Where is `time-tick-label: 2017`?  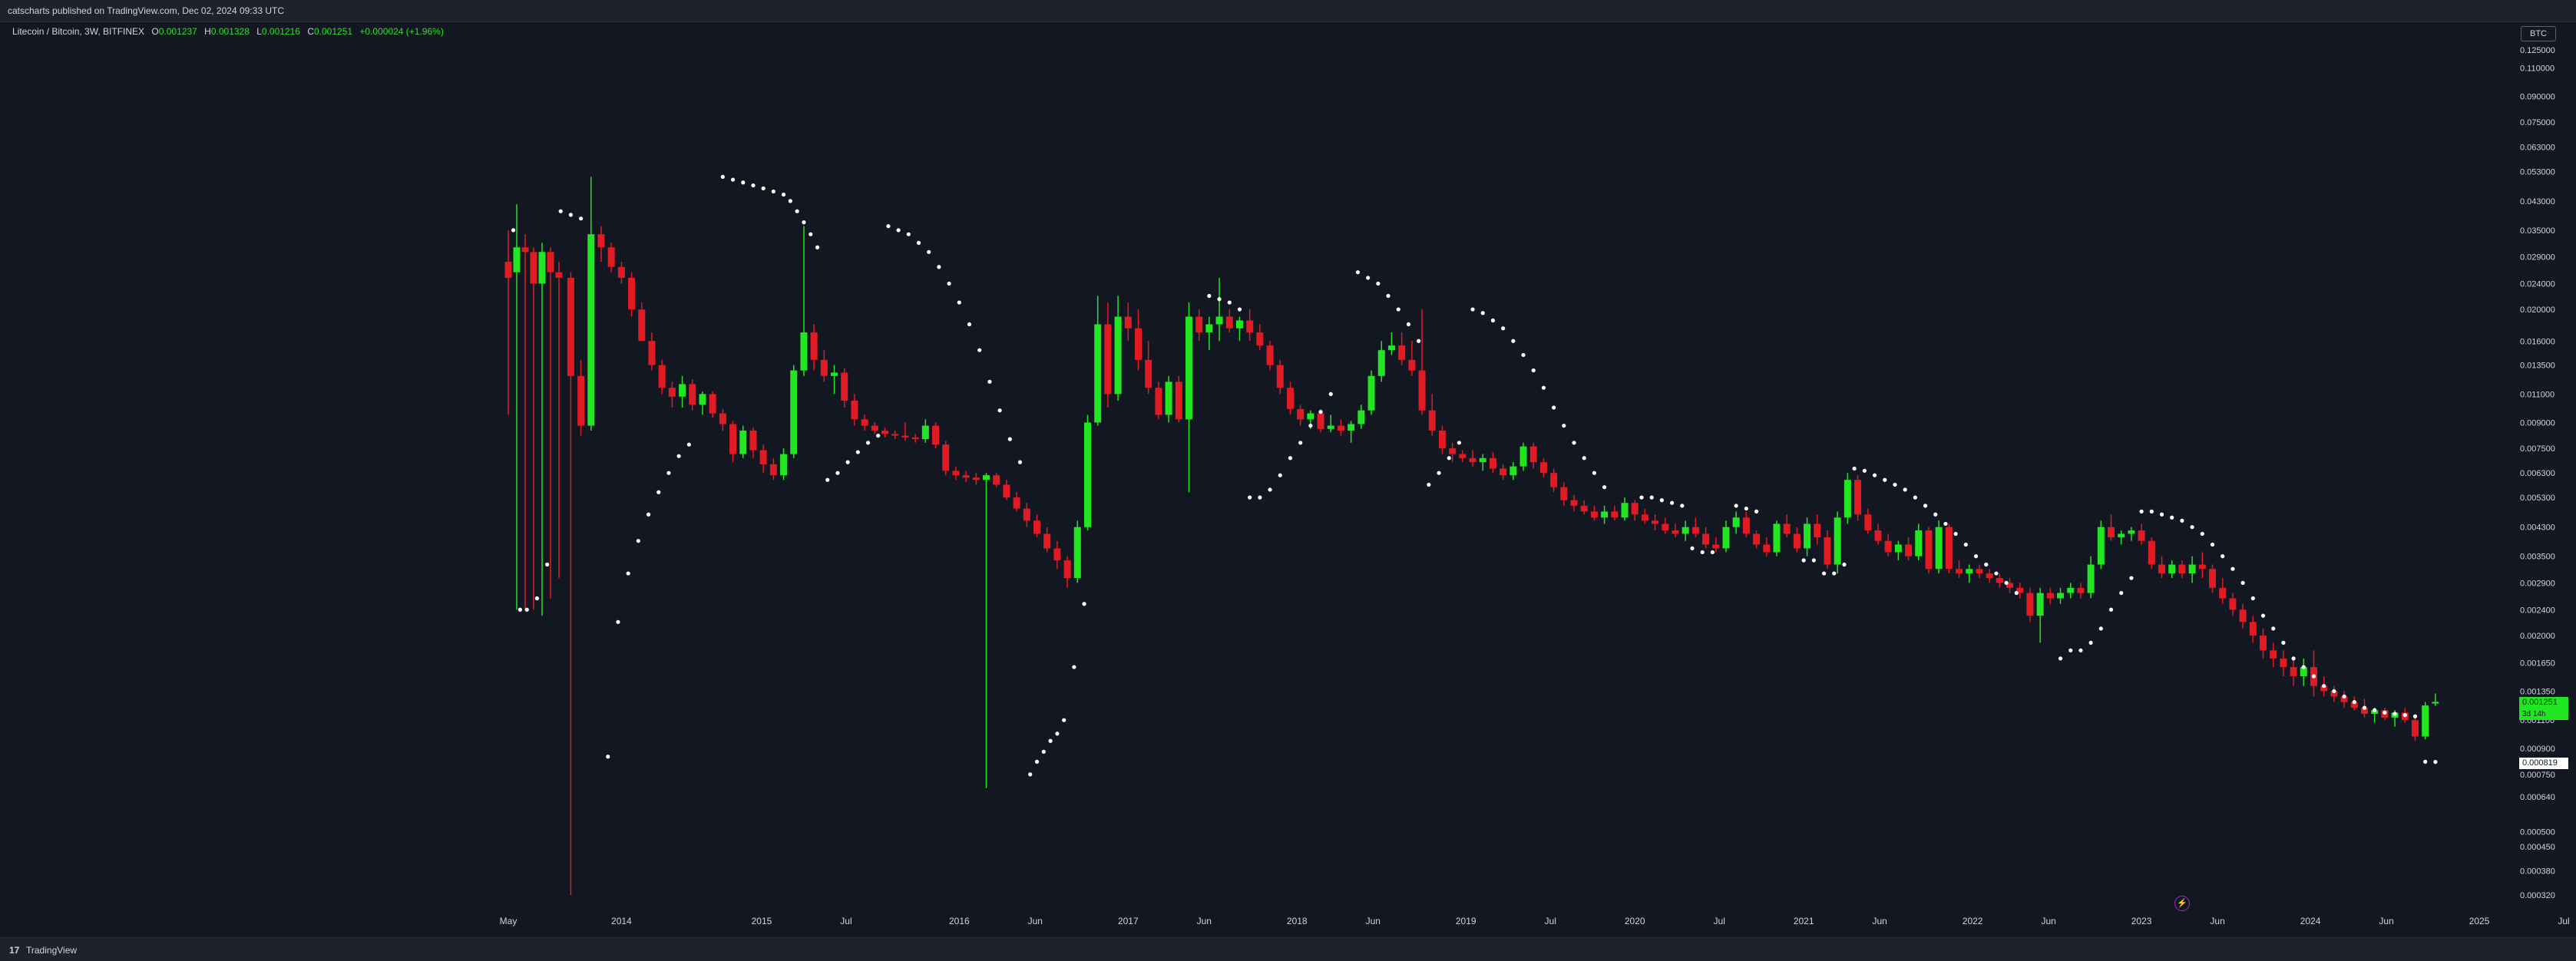
time-tick-label: 2017 is located at coordinates (1128, 921).